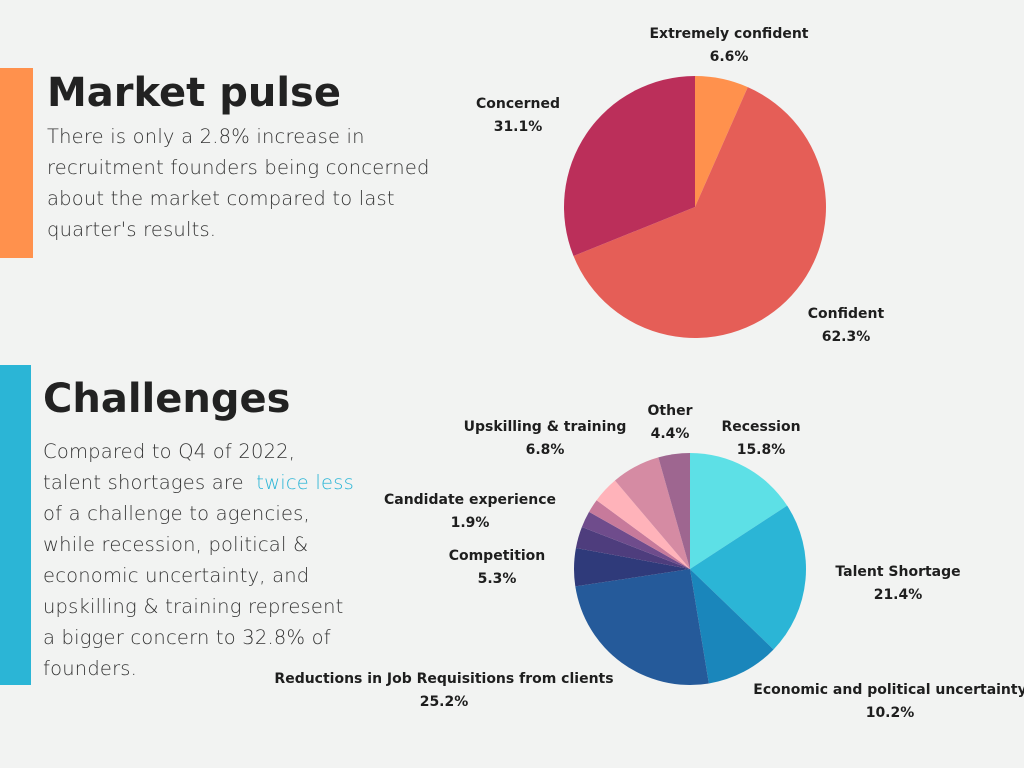 The height and width of the screenshot is (768, 1024). What do you see at coordinates (193, 606) in the screenshot?
I see `paragraph-line: upskilling & training represent` at bounding box center [193, 606].